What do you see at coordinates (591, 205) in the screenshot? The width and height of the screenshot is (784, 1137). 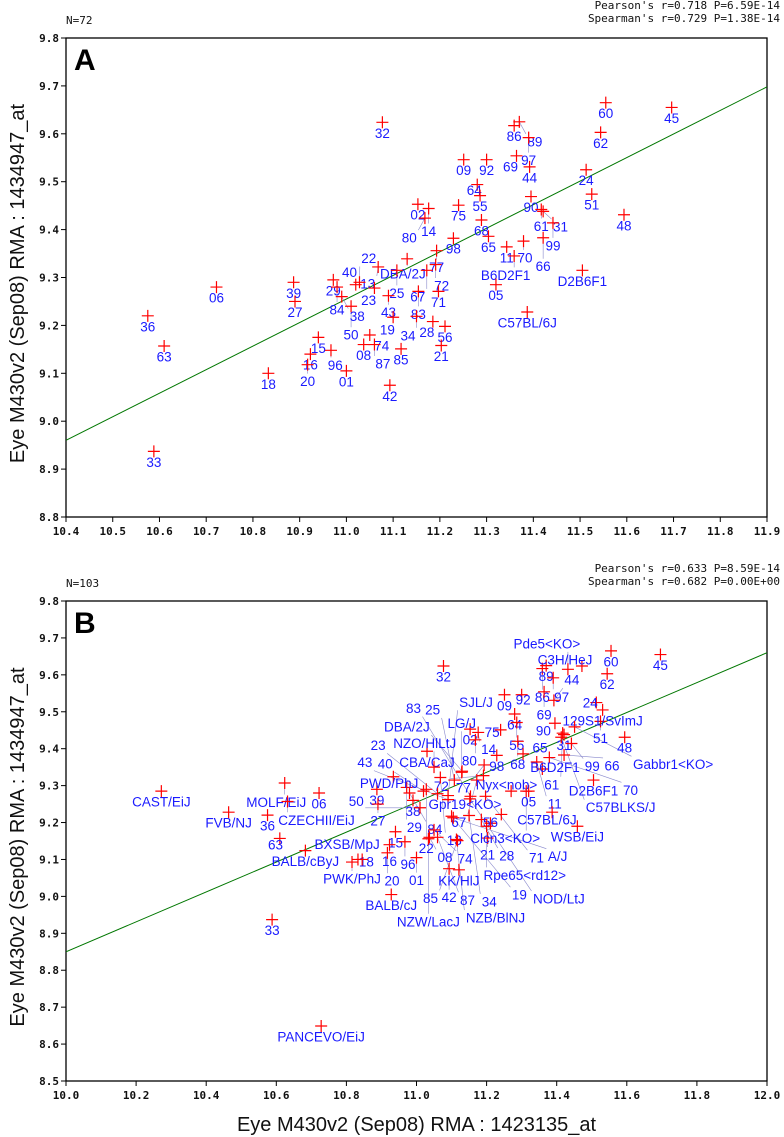 I see `point-label: 51` at bounding box center [591, 205].